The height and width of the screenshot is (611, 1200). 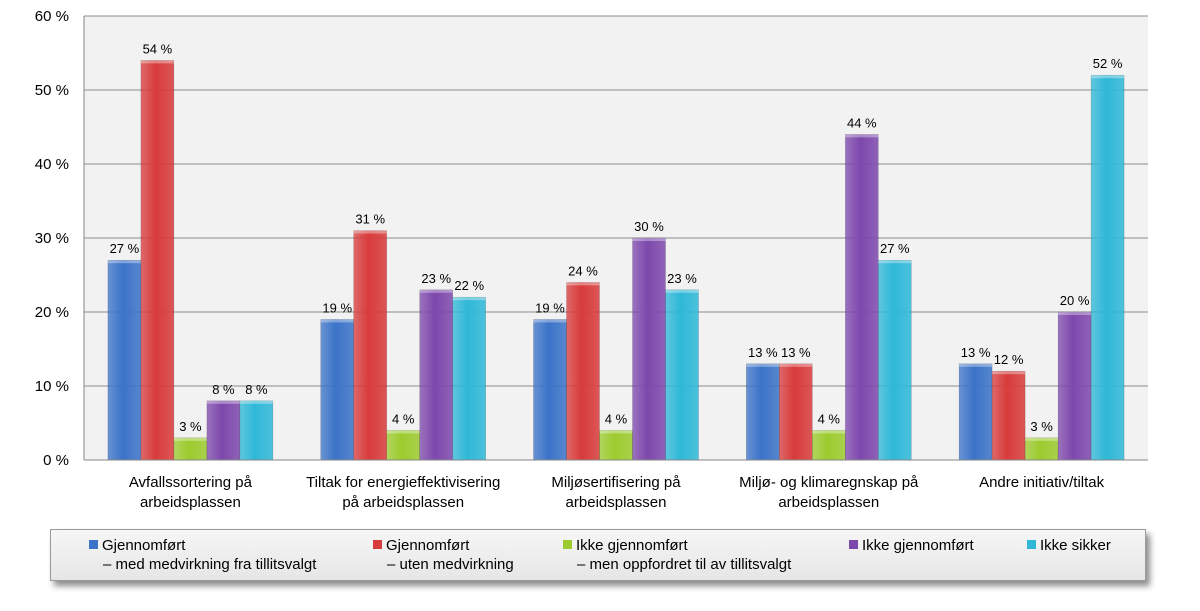 I want to click on category-label: Avfallssortering på, so click(x=191, y=482).